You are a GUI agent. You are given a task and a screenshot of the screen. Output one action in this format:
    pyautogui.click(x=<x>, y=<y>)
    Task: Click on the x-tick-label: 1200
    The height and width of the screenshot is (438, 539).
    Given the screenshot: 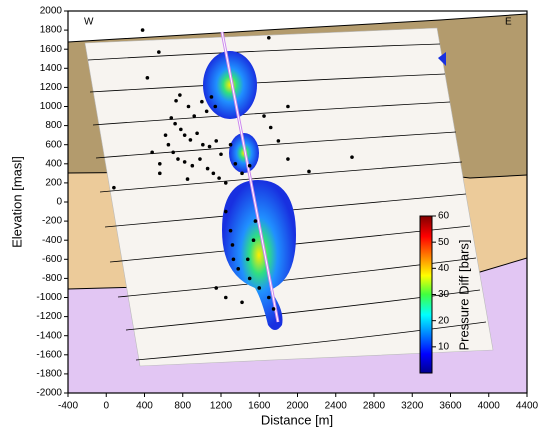 What is the action you would take?
    pyautogui.click(x=221, y=406)
    